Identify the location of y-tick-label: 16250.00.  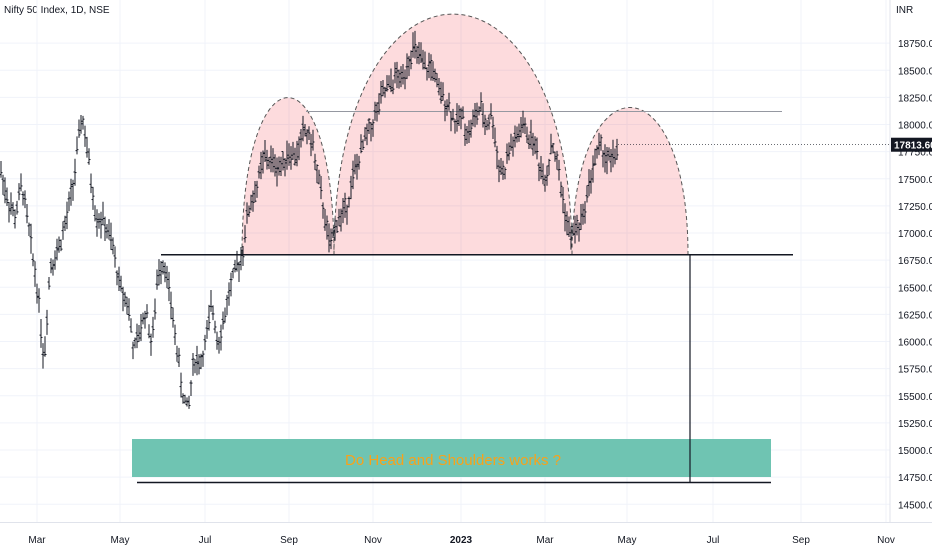
(915, 315).